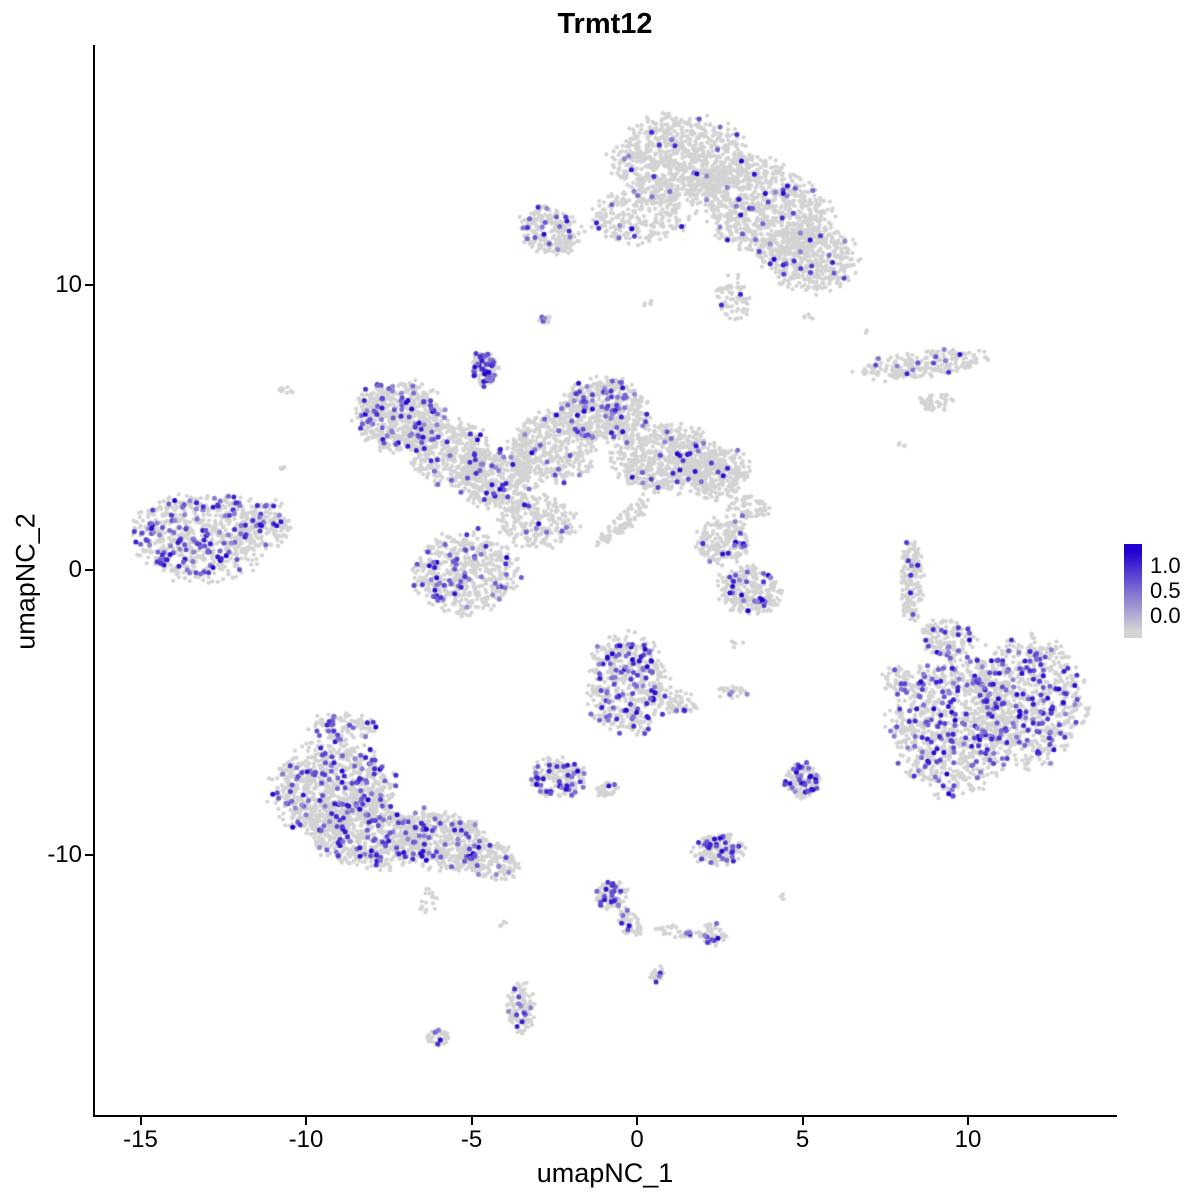 This screenshot has height=1200, width=1200. What do you see at coordinates (637, 1139) in the screenshot?
I see `x-tick-label: 0` at bounding box center [637, 1139].